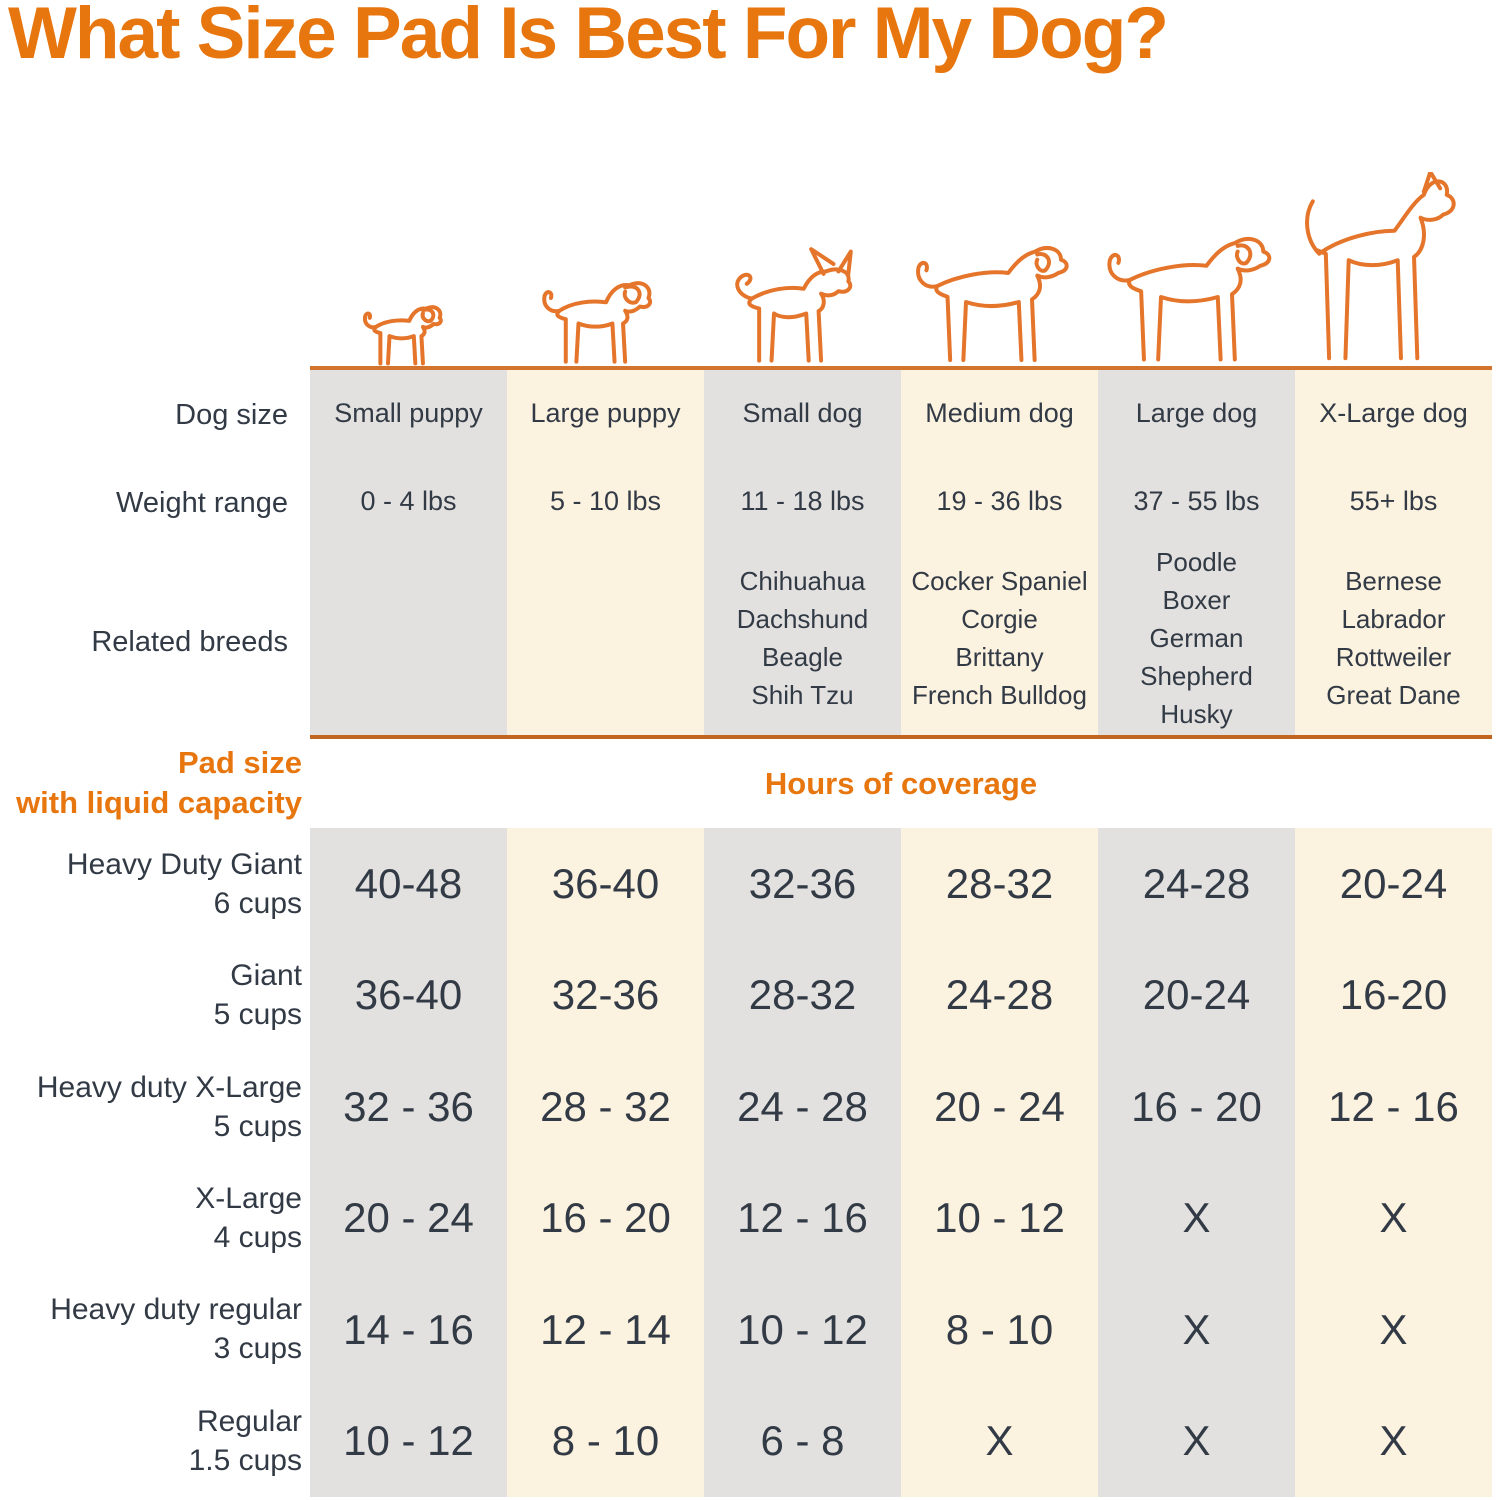 The image size is (1499, 1500). Describe the element at coordinates (1393, 1162) in the screenshot. I see `hours-column-x-large-dog: 20-24 16-20 12 - 16 X X X` at that location.